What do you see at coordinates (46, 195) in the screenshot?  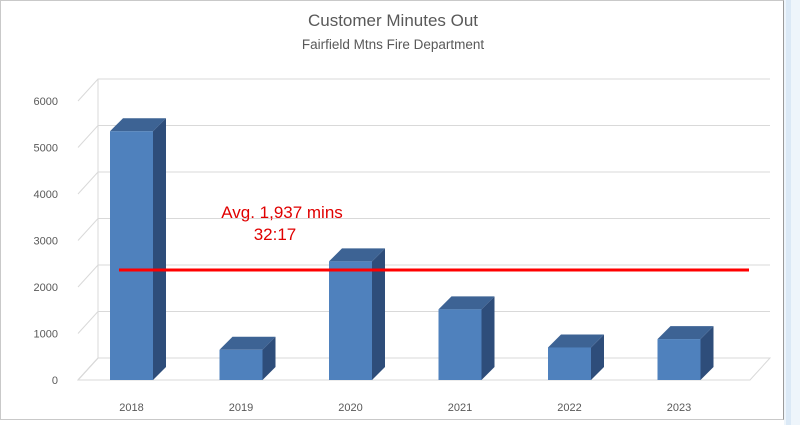 I see `y-tick-label: 4000` at bounding box center [46, 195].